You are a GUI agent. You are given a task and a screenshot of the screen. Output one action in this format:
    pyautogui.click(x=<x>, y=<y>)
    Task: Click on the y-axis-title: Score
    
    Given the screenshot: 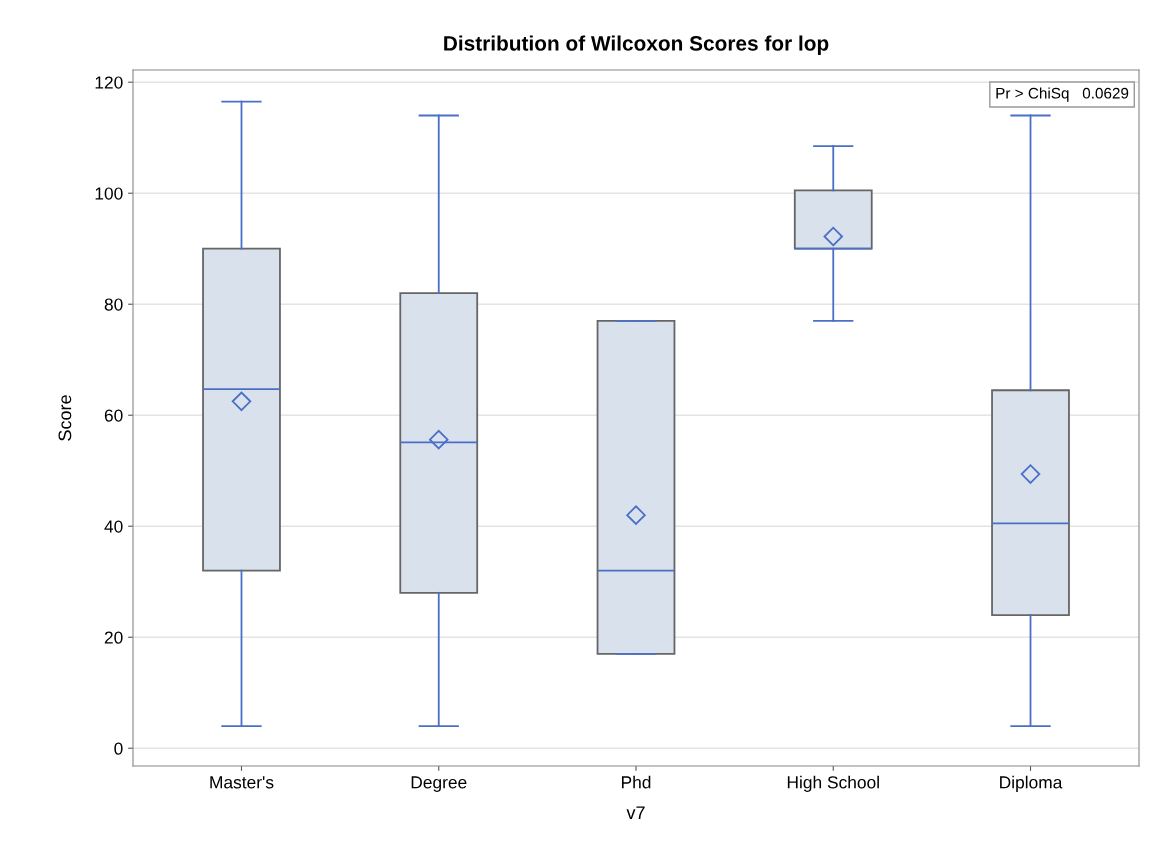 What is the action you would take?
    pyautogui.click(x=65, y=418)
    